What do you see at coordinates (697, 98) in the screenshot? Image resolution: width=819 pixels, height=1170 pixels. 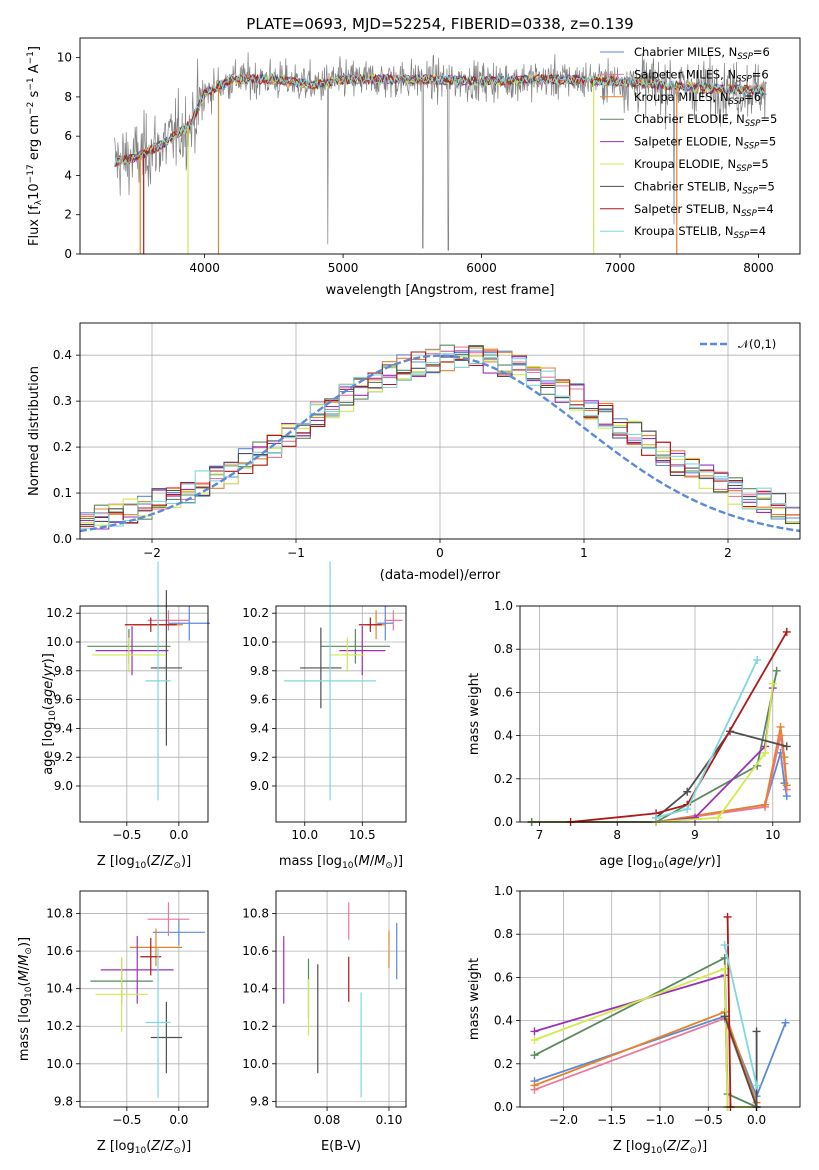 I see `legend-label-kroupa_miles: Kroupa MILES, NSSP=6` at bounding box center [697, 98].